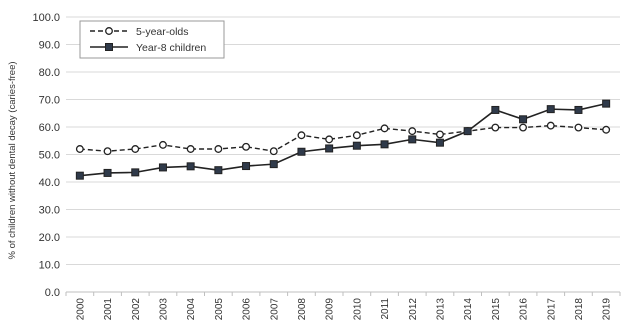 Image resolution: width=624 pixels, height=329 pixels. Describe the element at coordinates (413, 309) in the screenshot. I see `x-tick-label: 2012` at that location.